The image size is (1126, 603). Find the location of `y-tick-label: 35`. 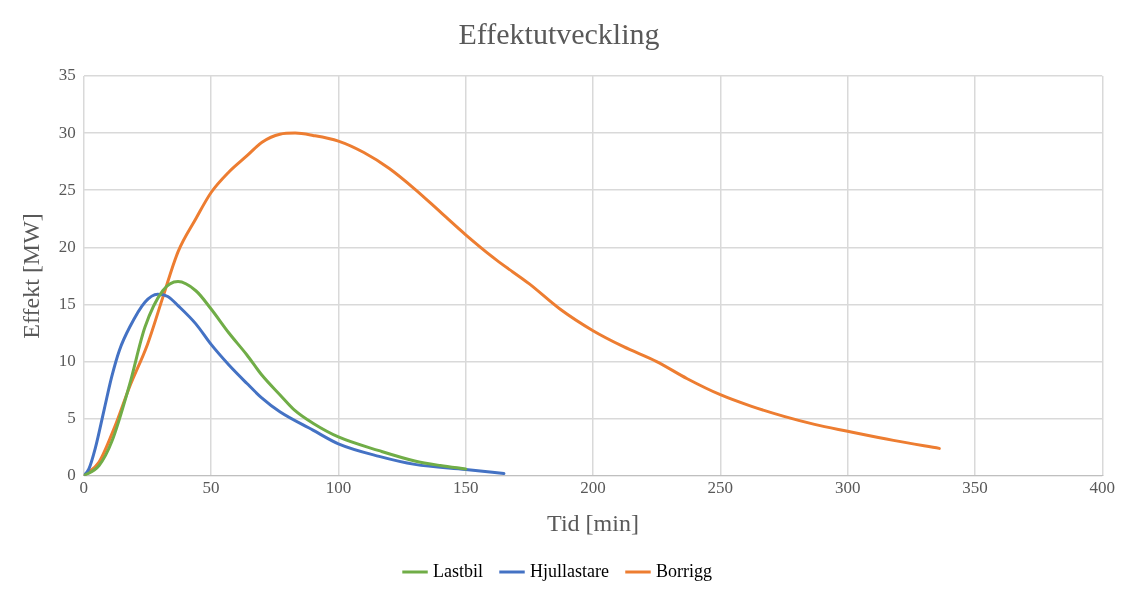

y-tick-label: 35 is located at coordinates (67, 75).